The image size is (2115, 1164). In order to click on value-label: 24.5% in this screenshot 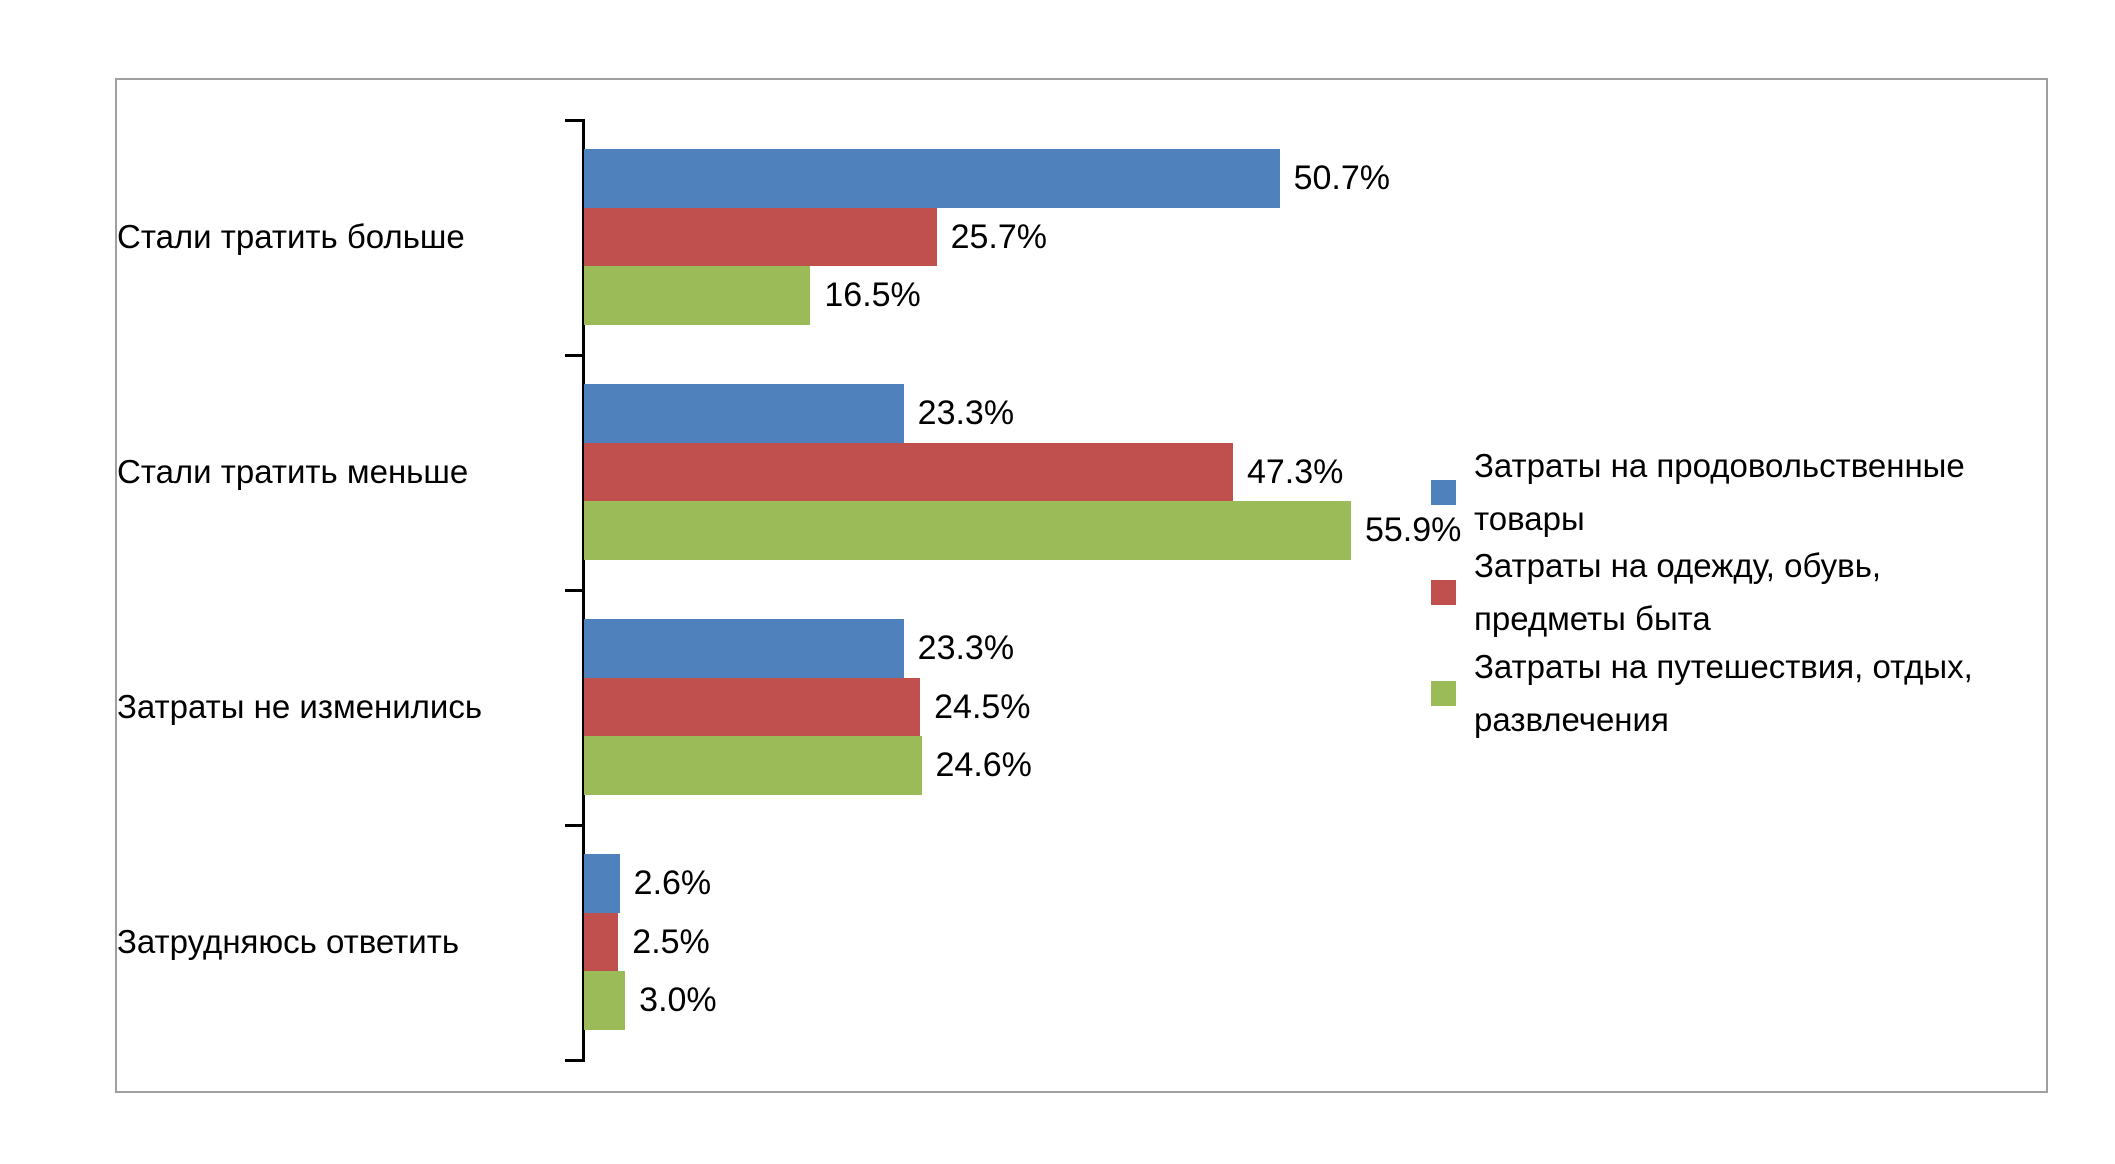, I will do `click(982, 706)`.